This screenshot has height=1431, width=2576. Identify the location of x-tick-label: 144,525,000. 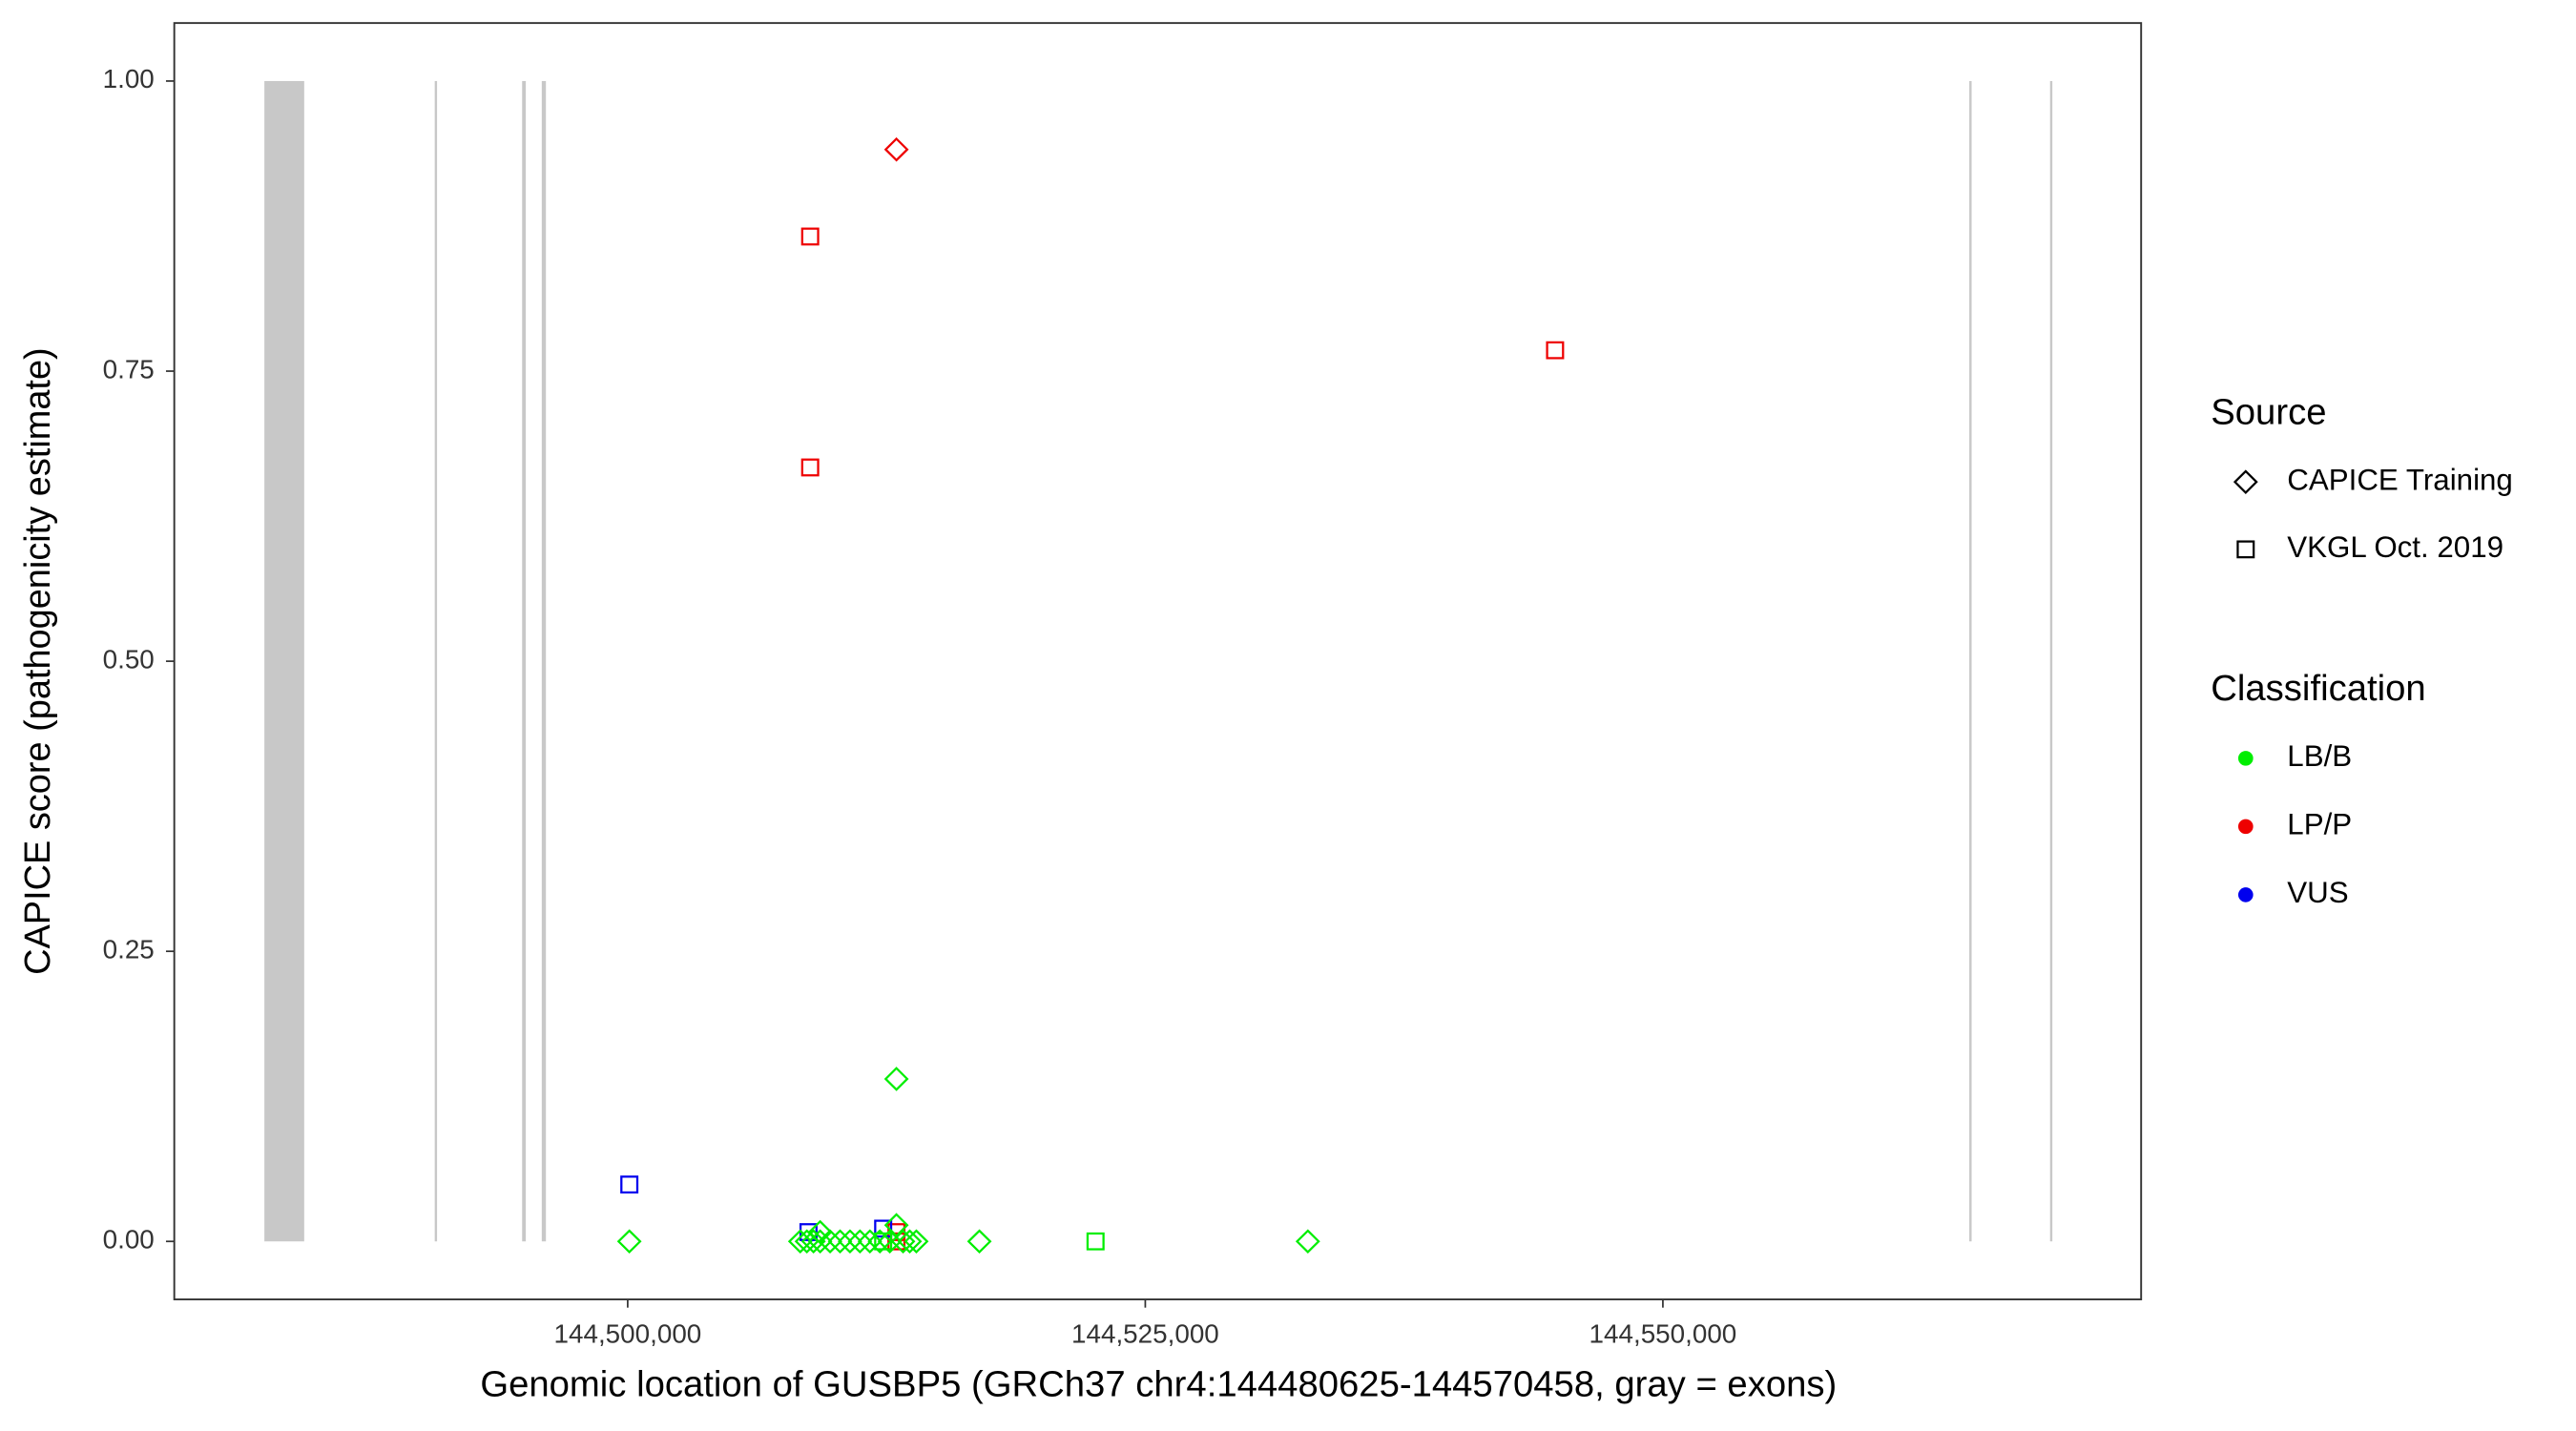
(1145, 1333).